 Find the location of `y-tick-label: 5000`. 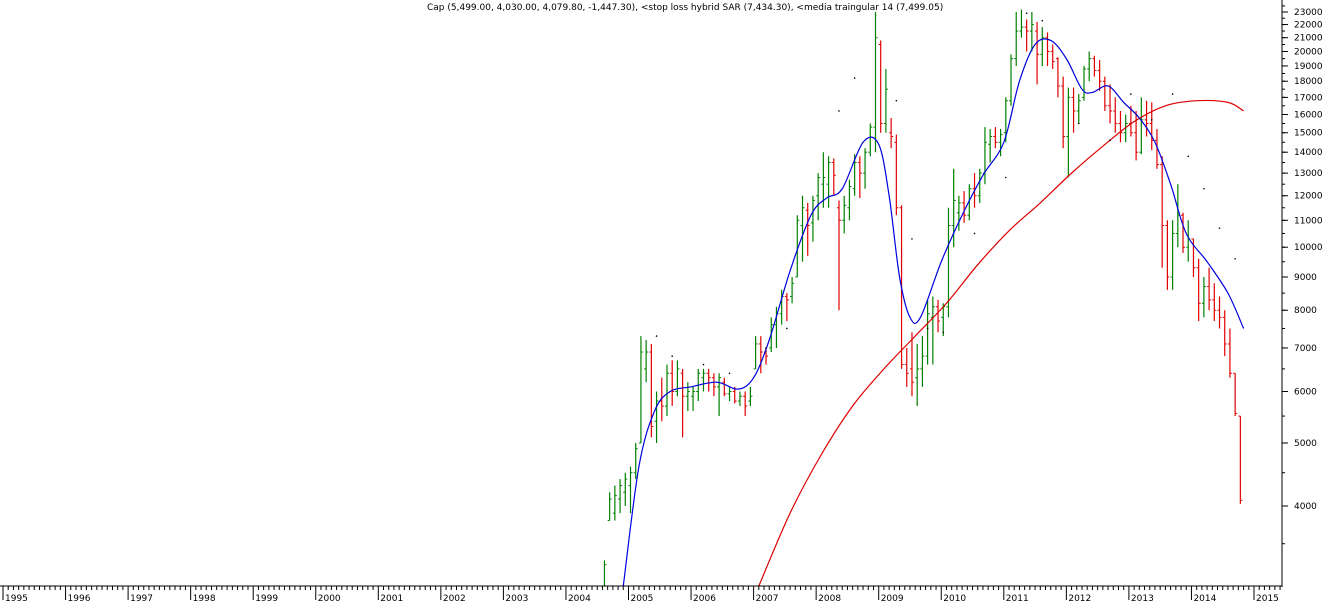

y-tick-label: 5000 is located at coordinates (1305, 444).